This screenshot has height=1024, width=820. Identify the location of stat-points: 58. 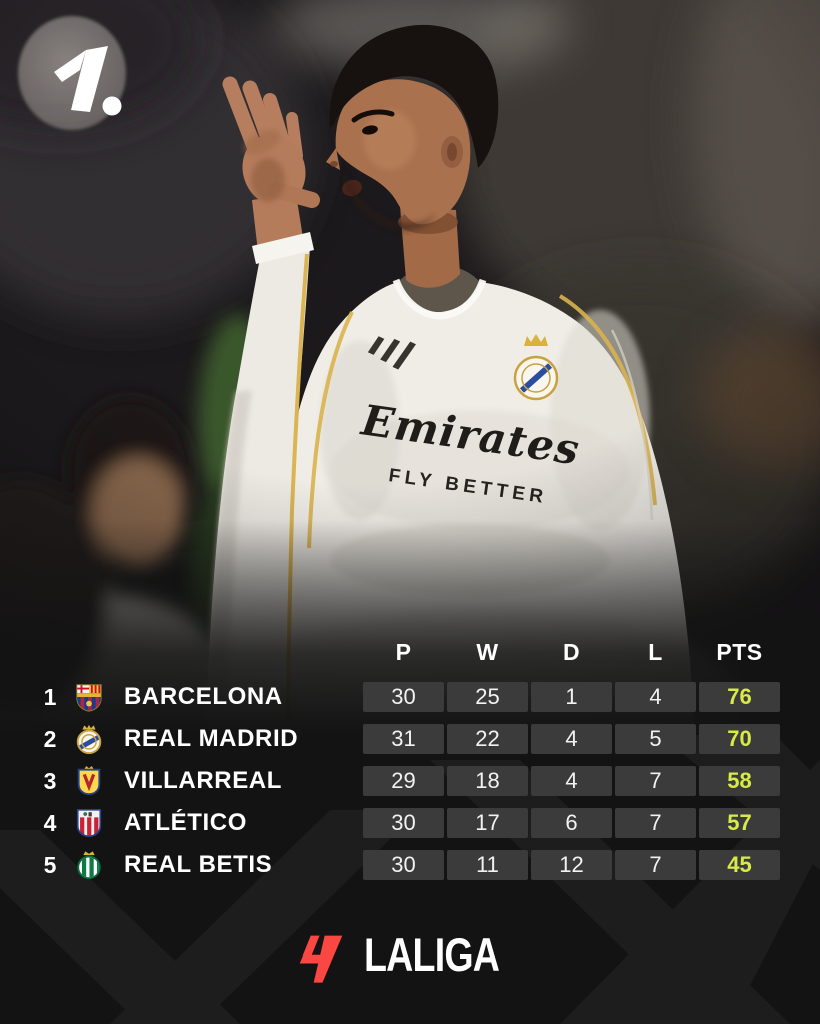
(739, 781).